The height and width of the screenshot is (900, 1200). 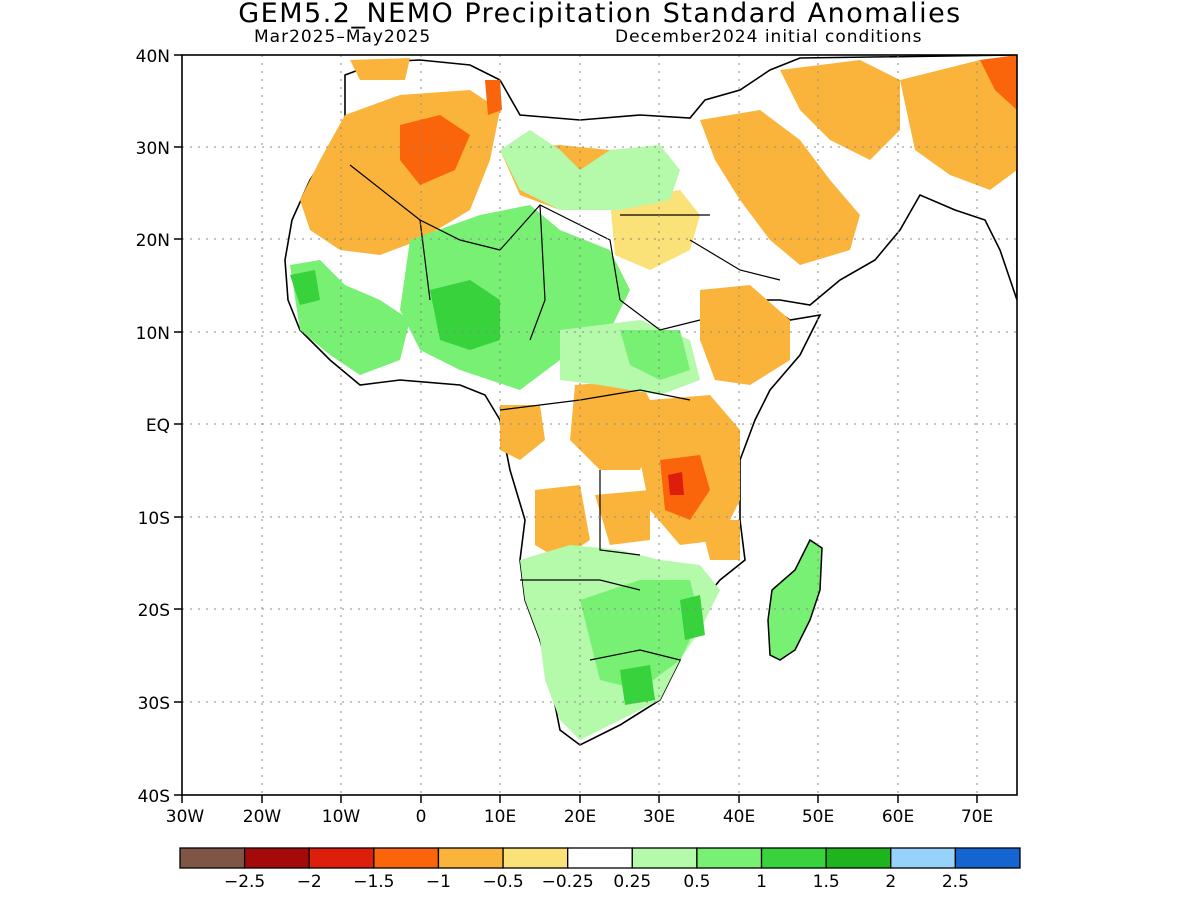 What do you see at coordinates (185, 817) in the screenshot?
I see `lon-label: 30W` at bounding box center [185, 817].